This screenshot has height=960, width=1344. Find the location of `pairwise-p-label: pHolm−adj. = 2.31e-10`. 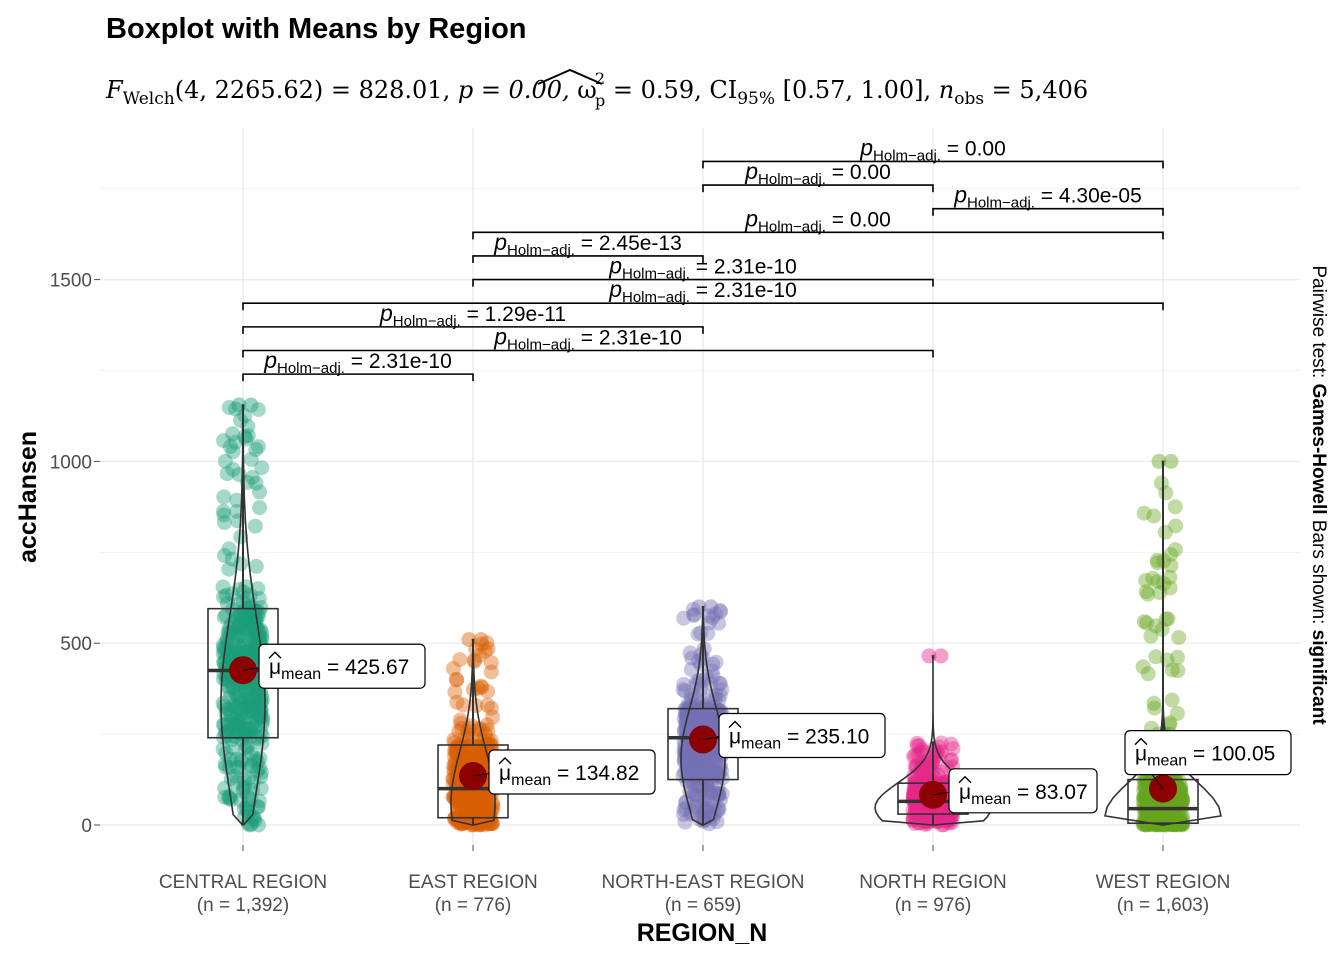

pairwise-p-label: pHolm−adj. = 2.31e-10 is located at coordinates (702, 268).